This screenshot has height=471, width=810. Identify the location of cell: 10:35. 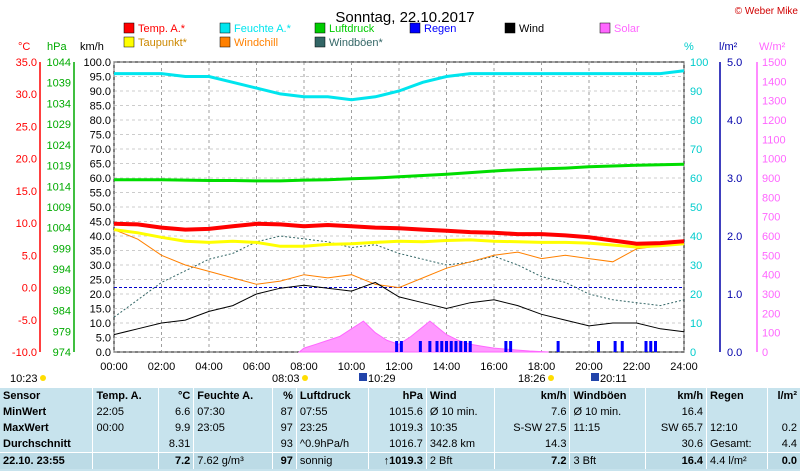
(461, 428).